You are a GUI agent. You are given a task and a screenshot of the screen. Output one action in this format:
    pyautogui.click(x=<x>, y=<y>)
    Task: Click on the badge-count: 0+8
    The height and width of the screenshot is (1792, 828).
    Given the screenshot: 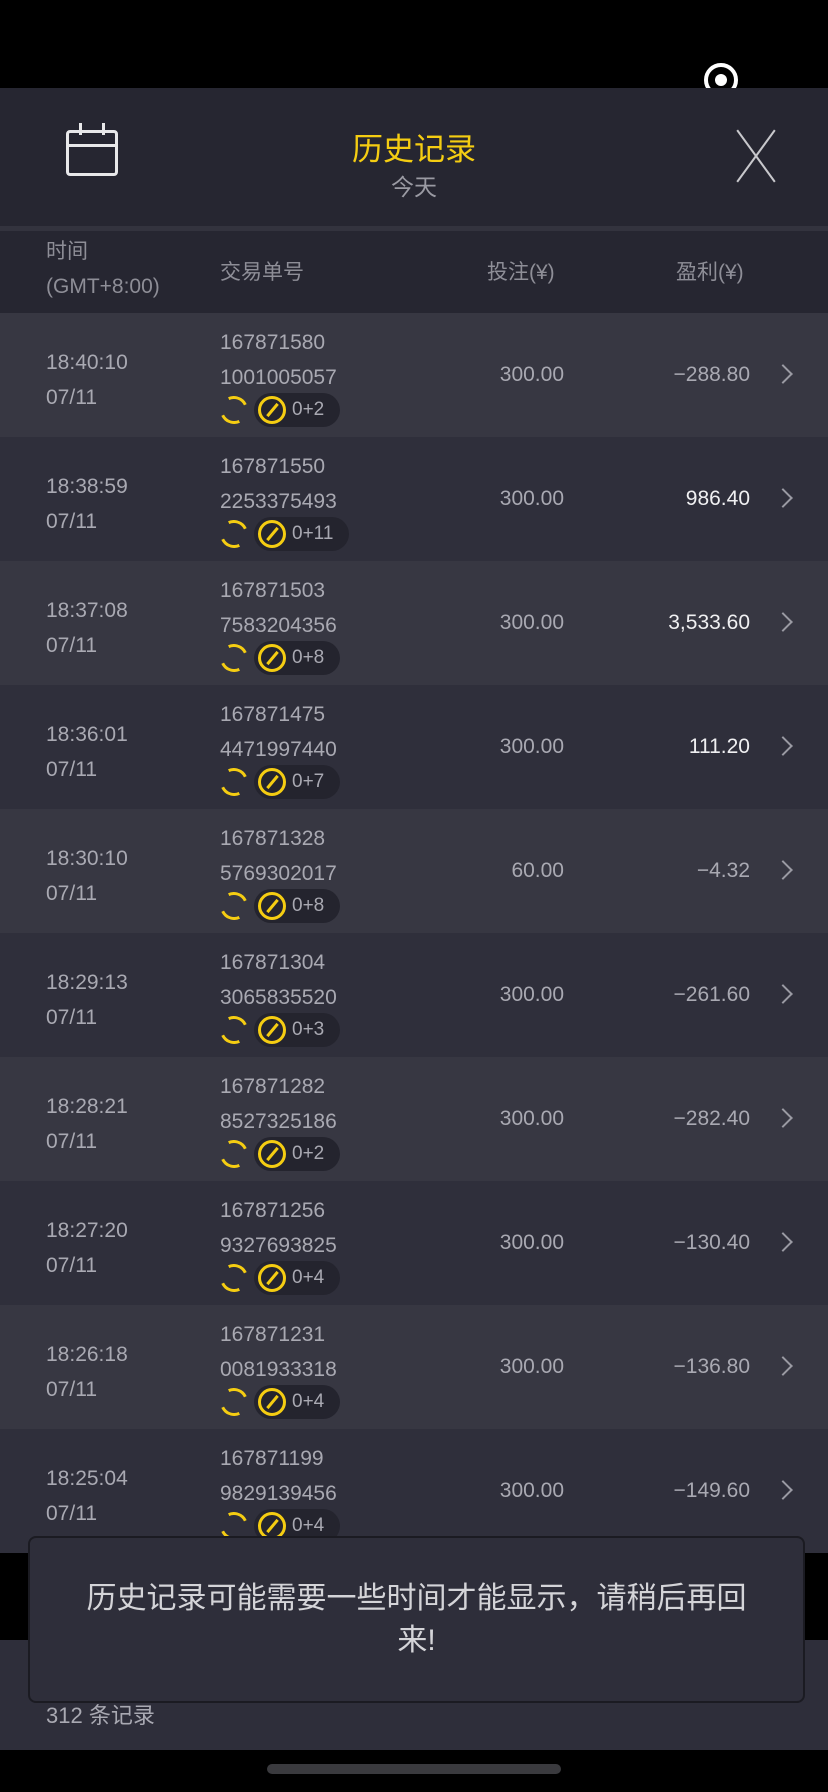 What is the action you would take?
    pyautogui.click(x=308, y=657)
    